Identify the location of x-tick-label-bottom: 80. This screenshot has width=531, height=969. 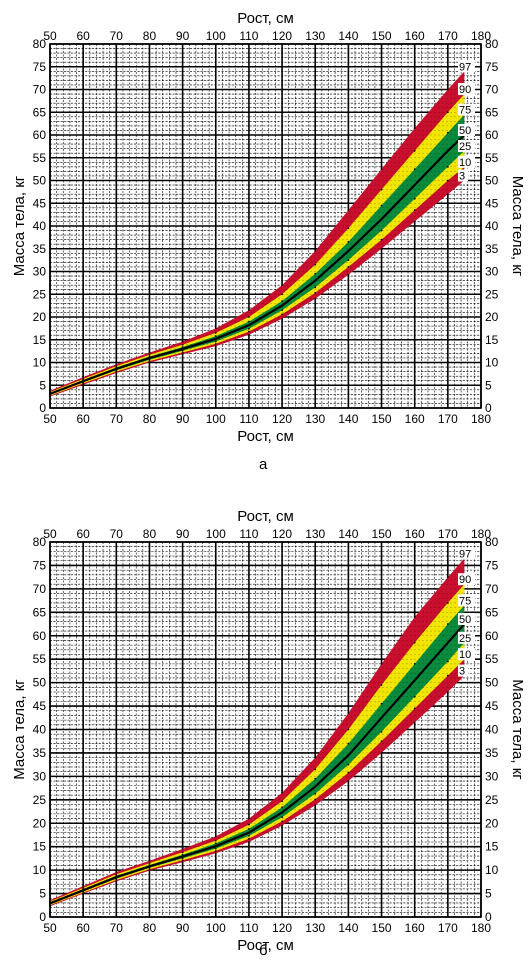
(150, 928).